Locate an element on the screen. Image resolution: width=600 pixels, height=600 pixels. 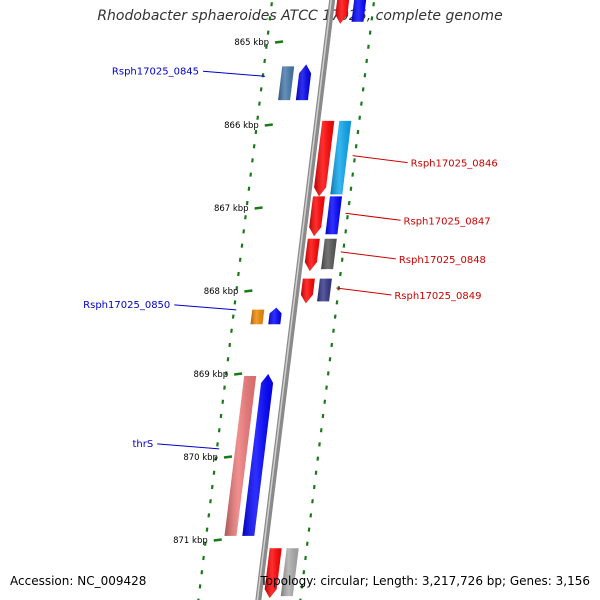
tick-label: 865 kbp is located at coordinates (251, 43).